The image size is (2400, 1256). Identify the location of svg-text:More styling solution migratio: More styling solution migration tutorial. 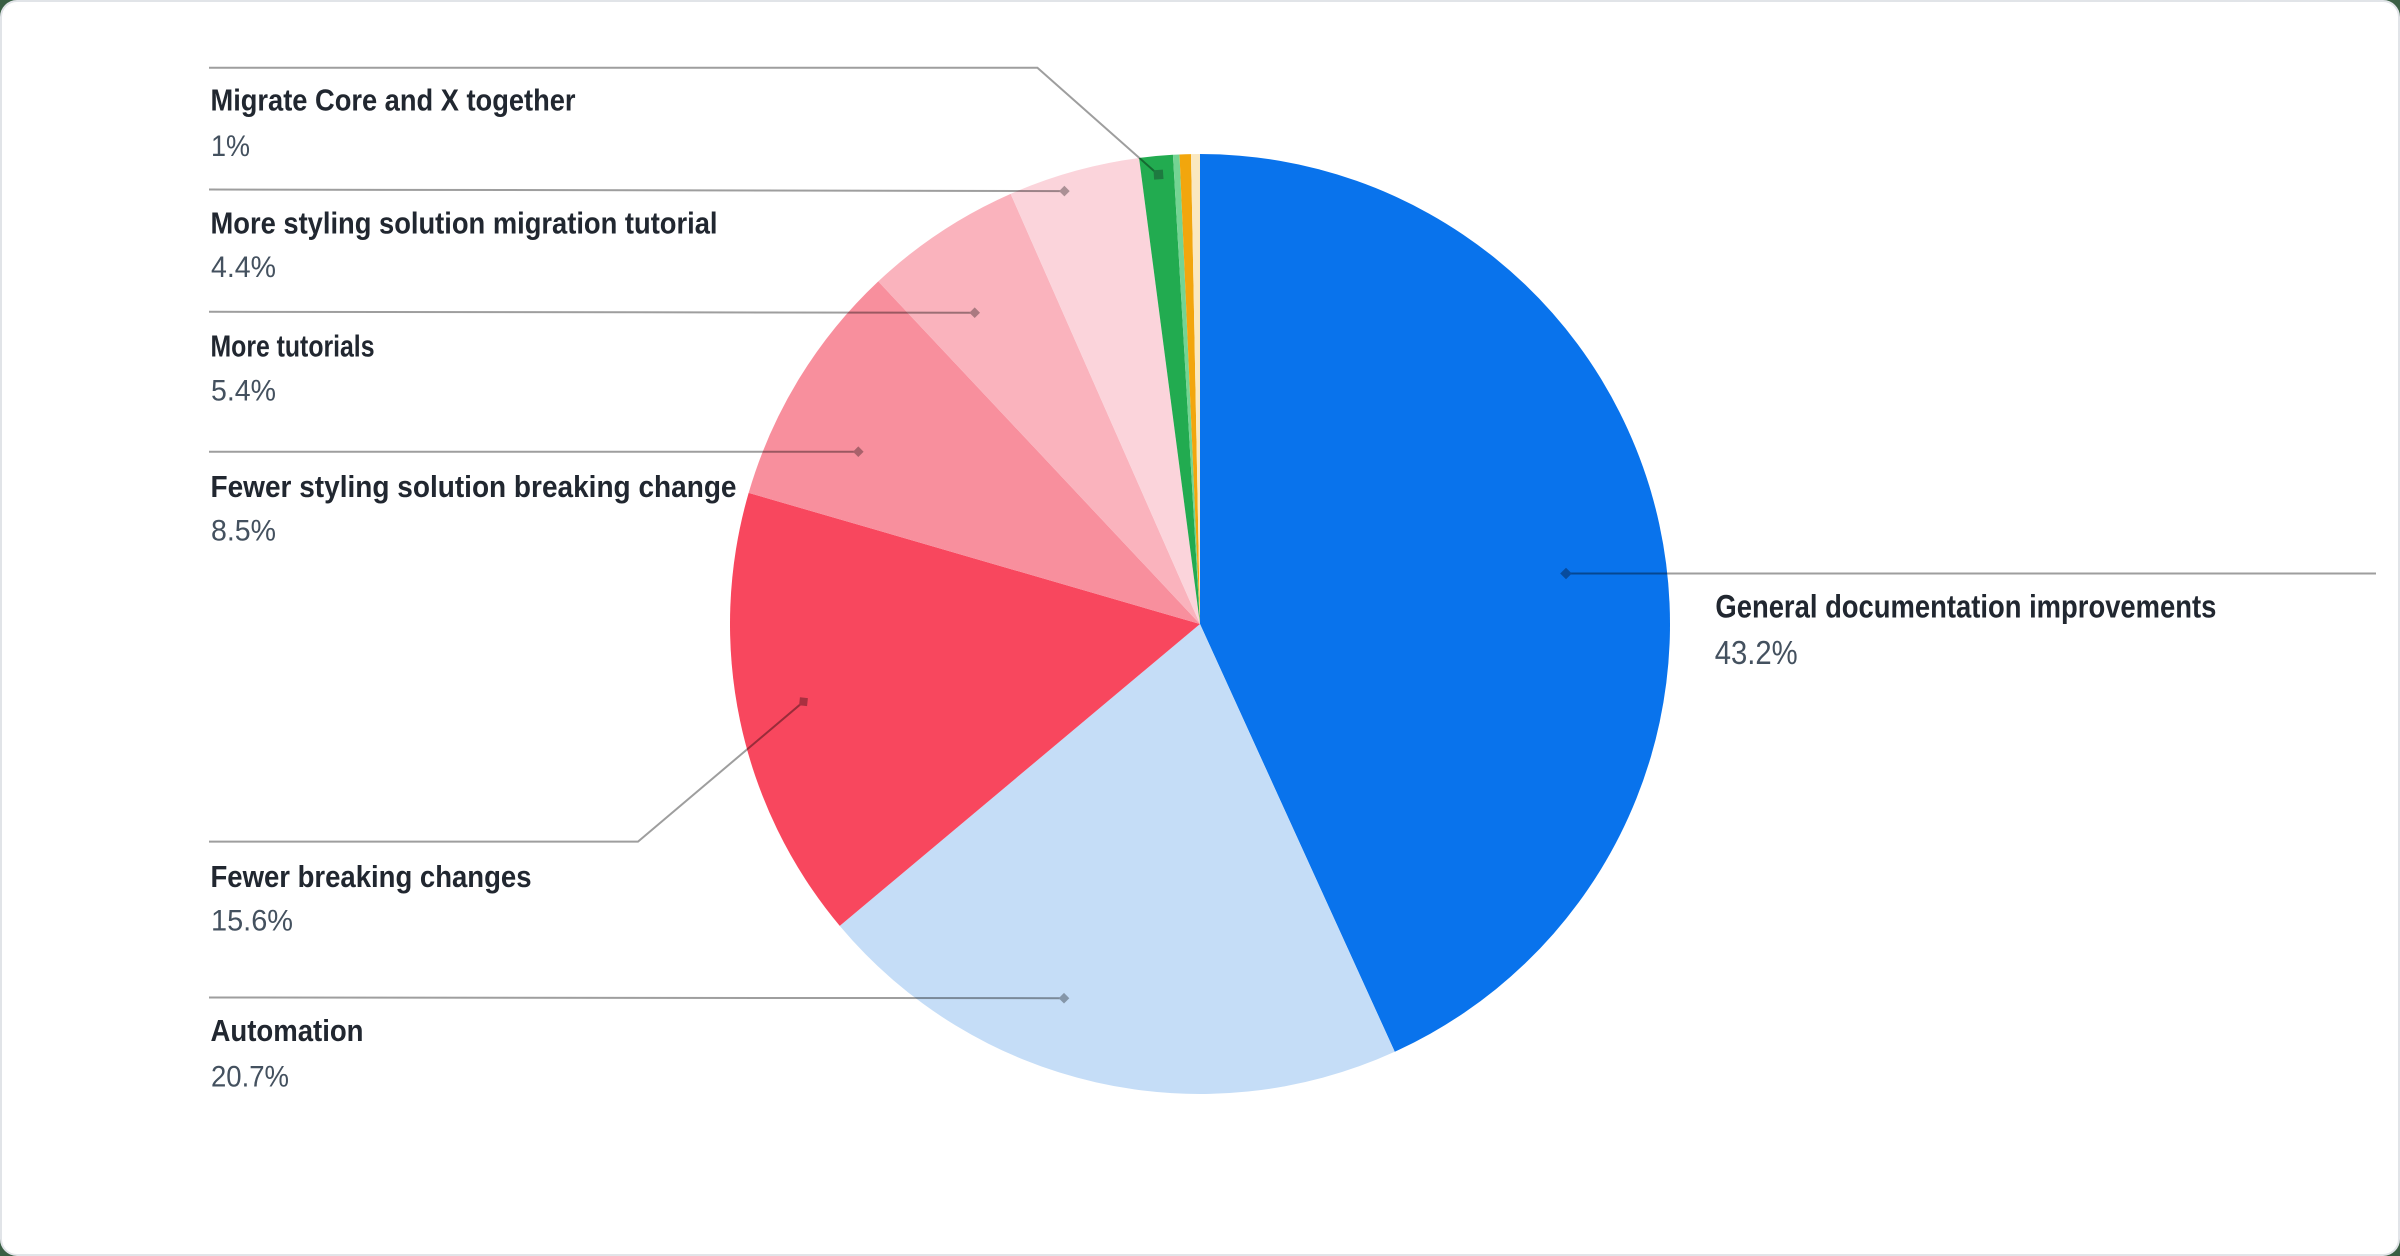
(464, 223).